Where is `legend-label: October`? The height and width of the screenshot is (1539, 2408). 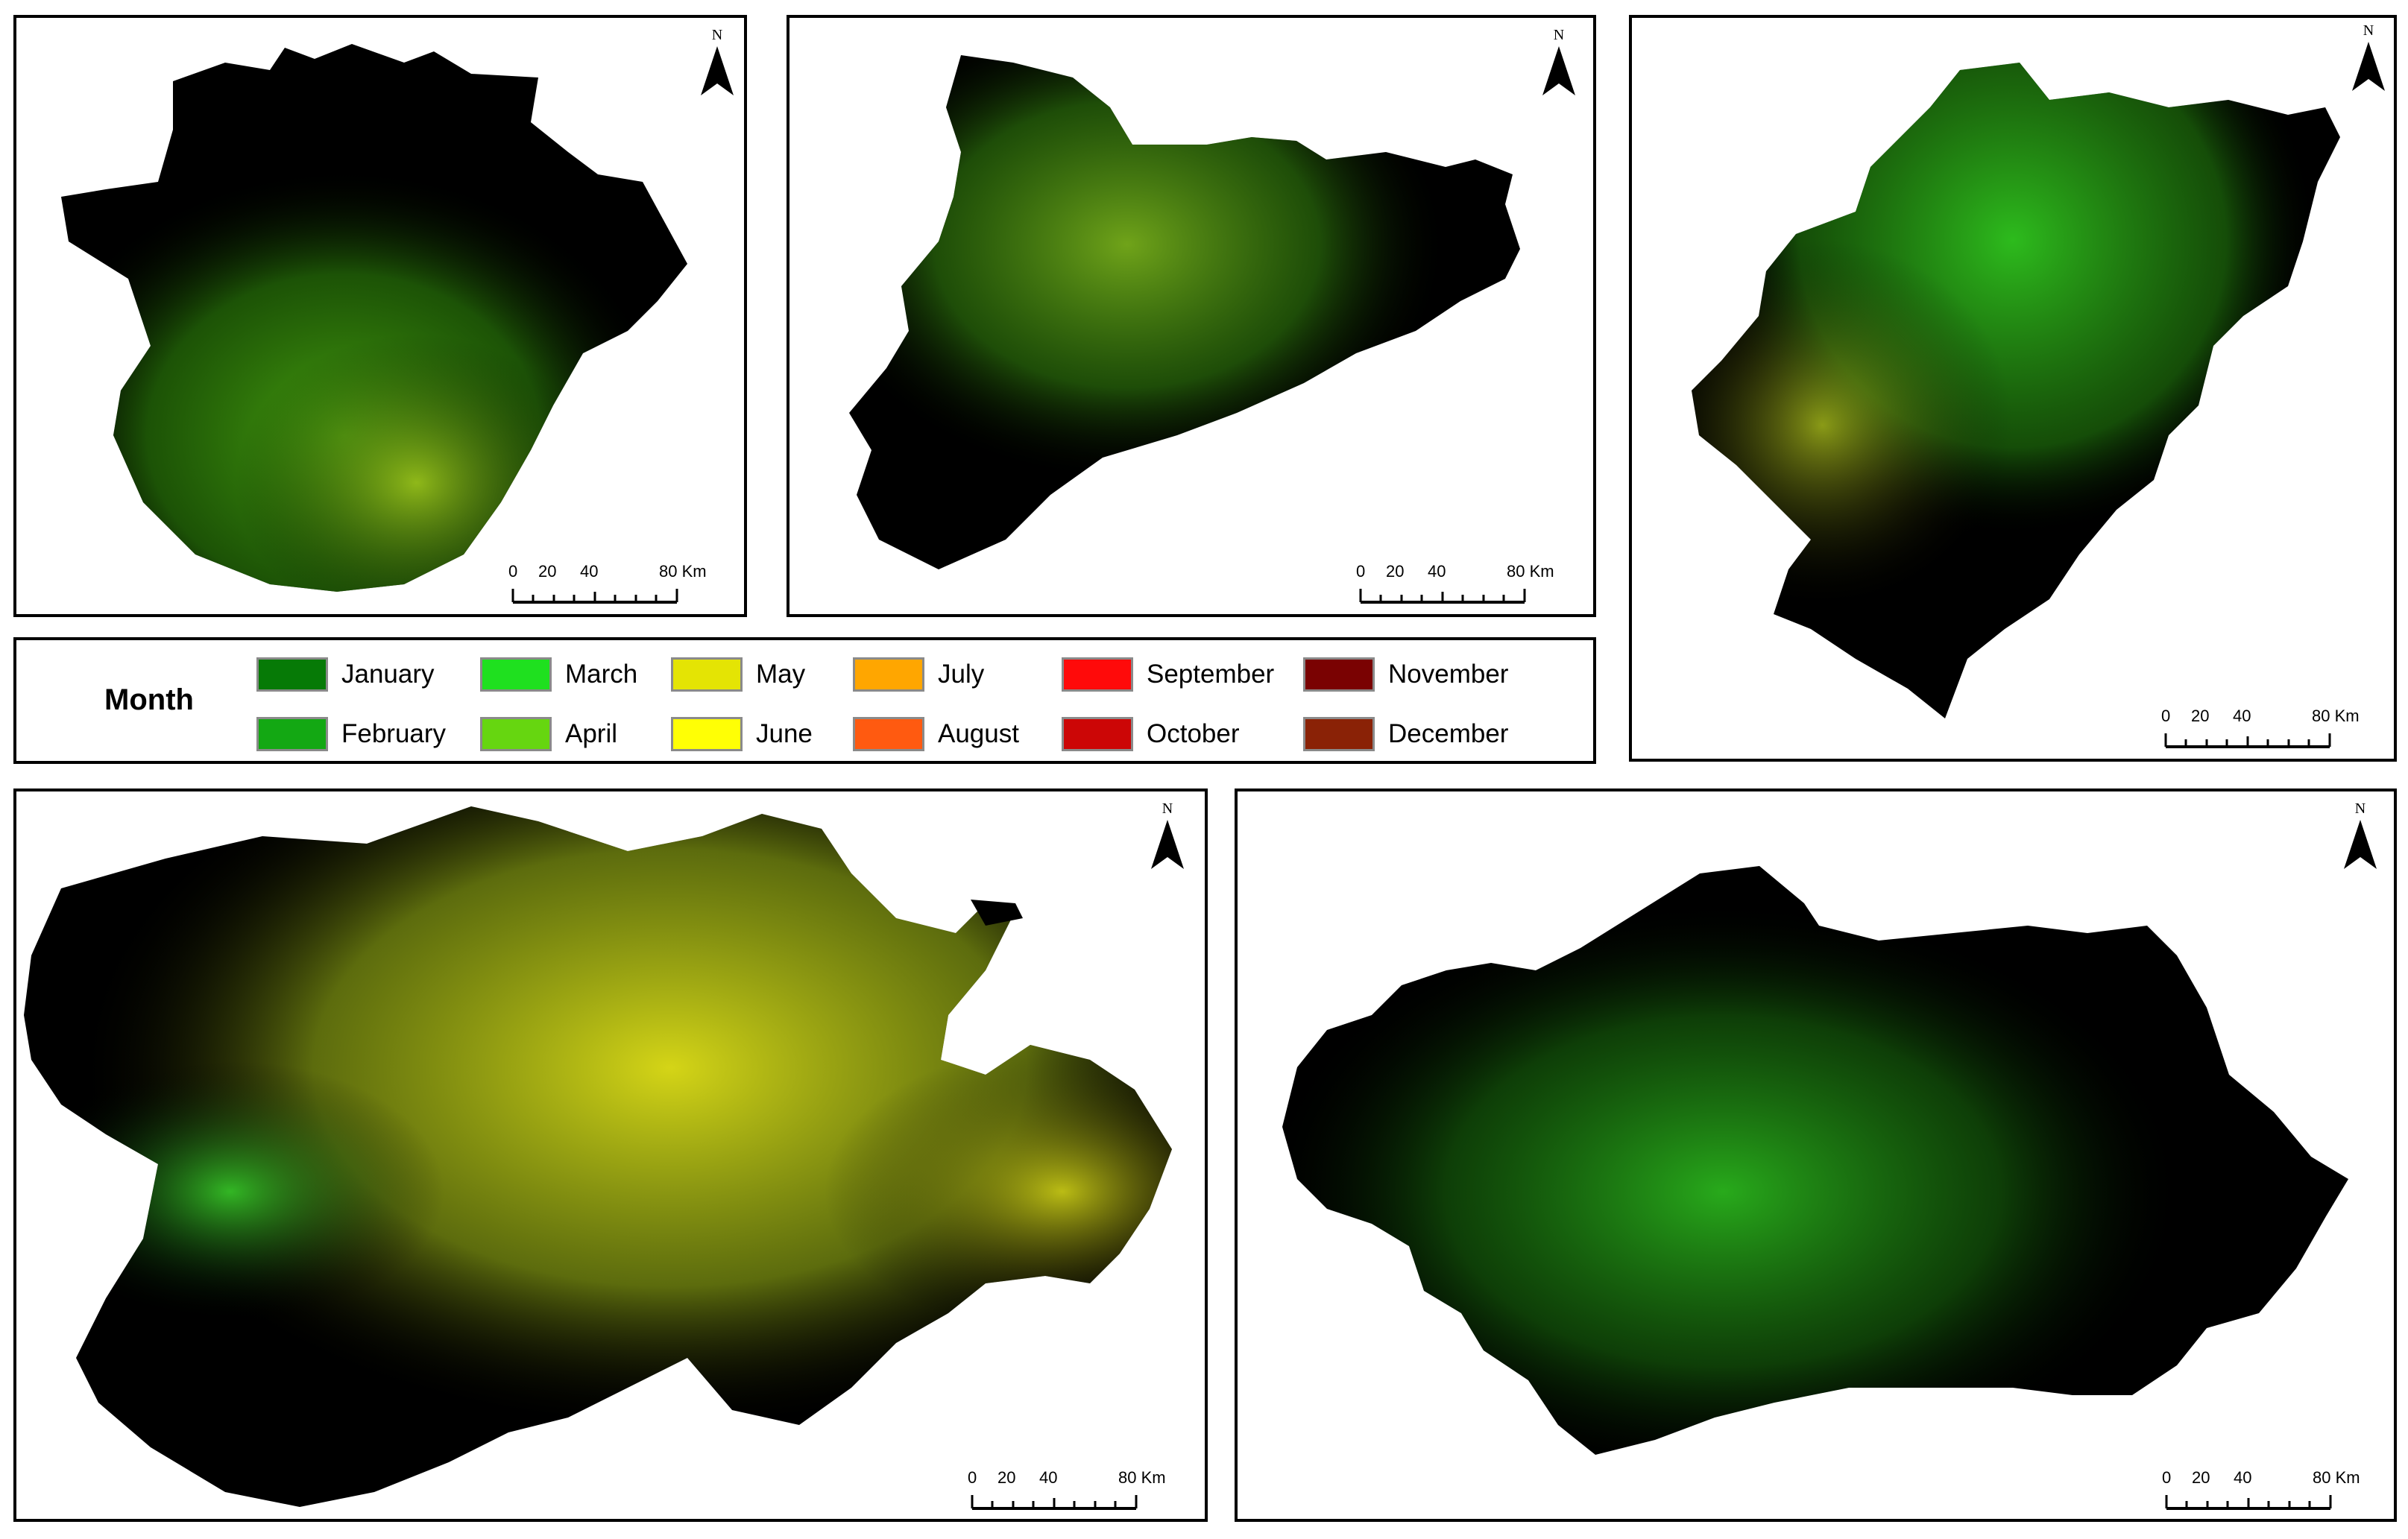
legend-label: October is located at coordinates (1193, 734).